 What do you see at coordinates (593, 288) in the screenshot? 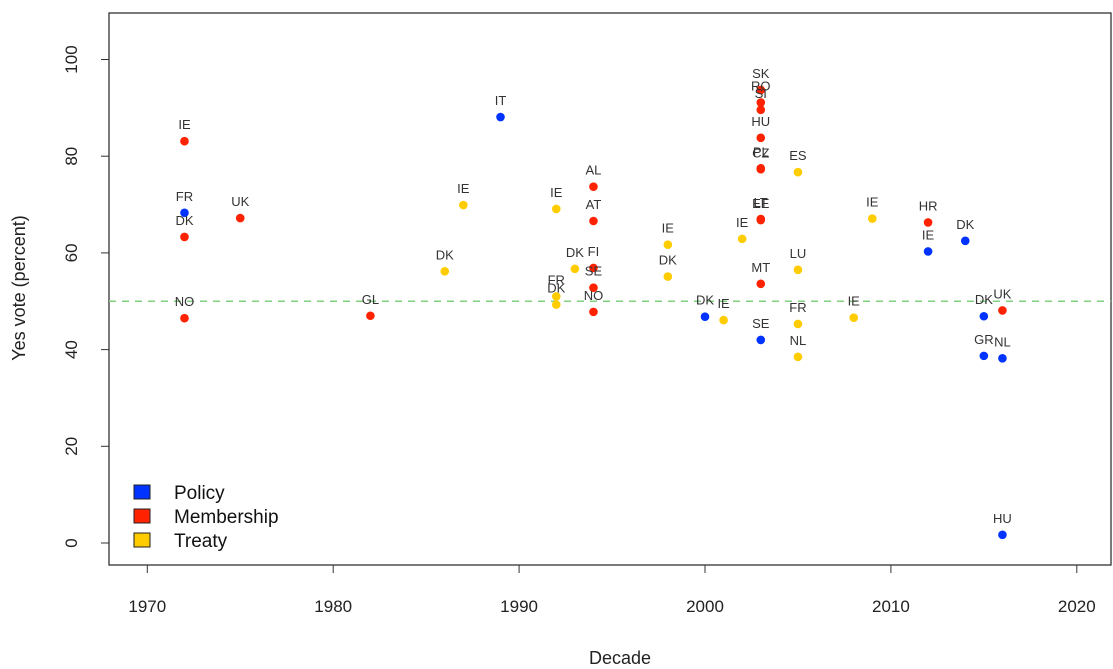
I see `point-membership-se` at bounding box center [593, 288].